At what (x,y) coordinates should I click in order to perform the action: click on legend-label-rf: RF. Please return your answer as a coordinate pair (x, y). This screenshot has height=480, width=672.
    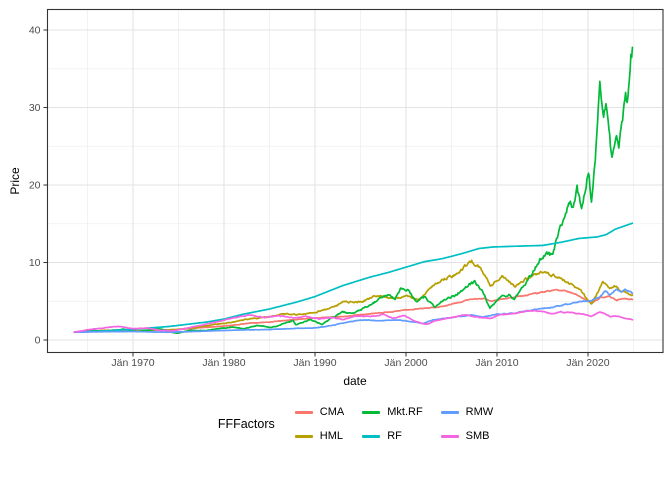
    Looking at the image, I should click on (394, 436).